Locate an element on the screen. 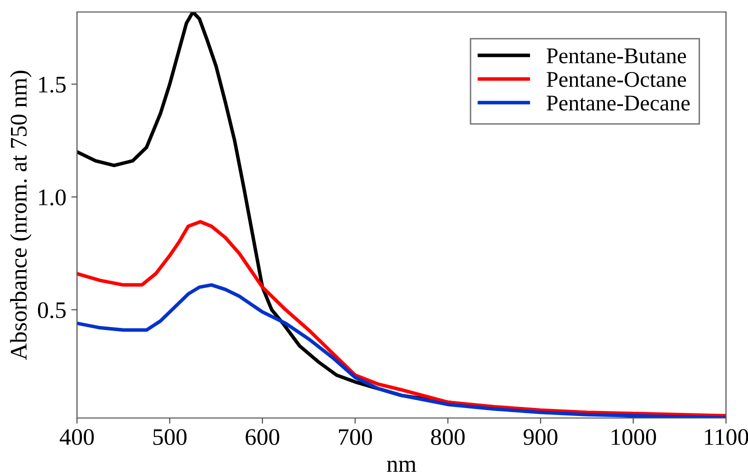 The image size is (748, 472). x-axis-title: nm is located at coordinates (401, 466).